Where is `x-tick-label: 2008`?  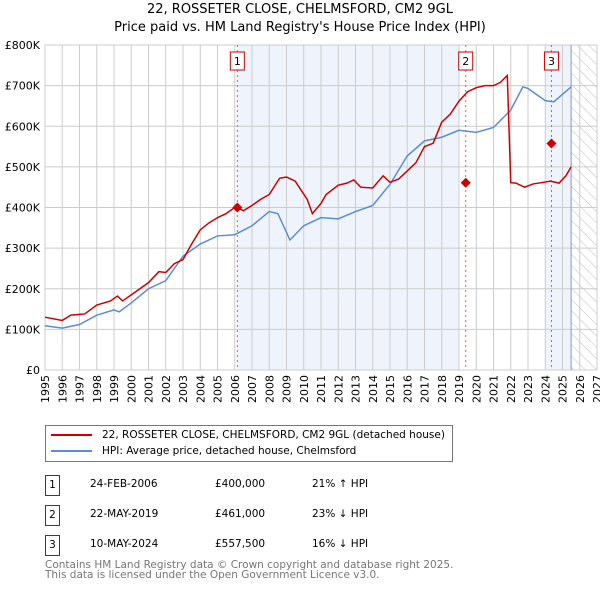 x-tick-label: 2008 is located at coordinates (269, 389).